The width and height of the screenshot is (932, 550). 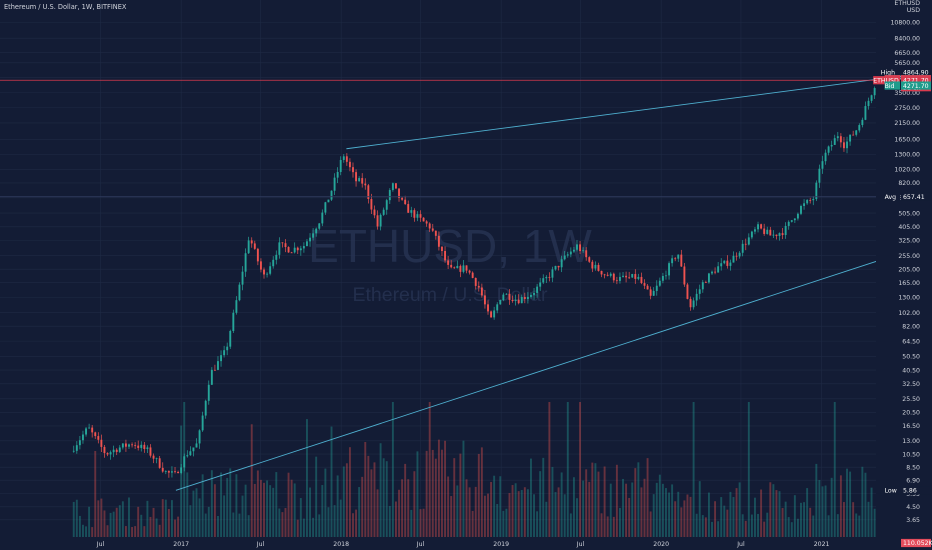 I want to click on trendline, so click(x=639, y=97).